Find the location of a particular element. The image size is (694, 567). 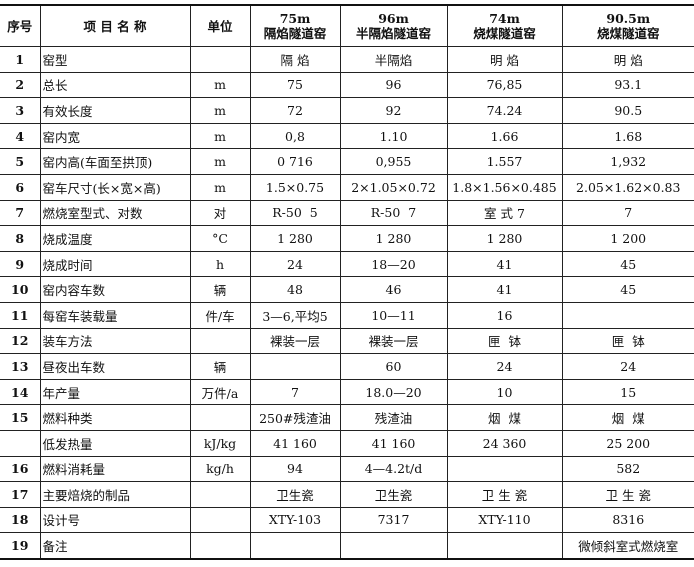

table-row: 2 总长 m 75 96 76,85 93.1 is located at coordinates (347, 85).